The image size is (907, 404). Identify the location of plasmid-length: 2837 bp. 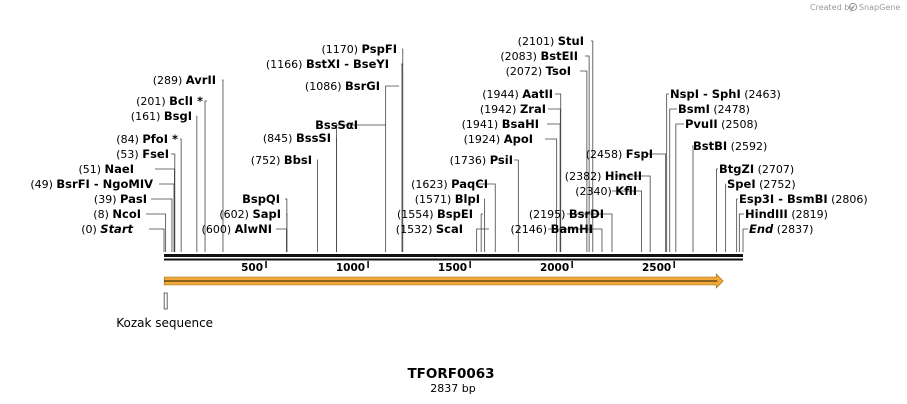
(452, 388).